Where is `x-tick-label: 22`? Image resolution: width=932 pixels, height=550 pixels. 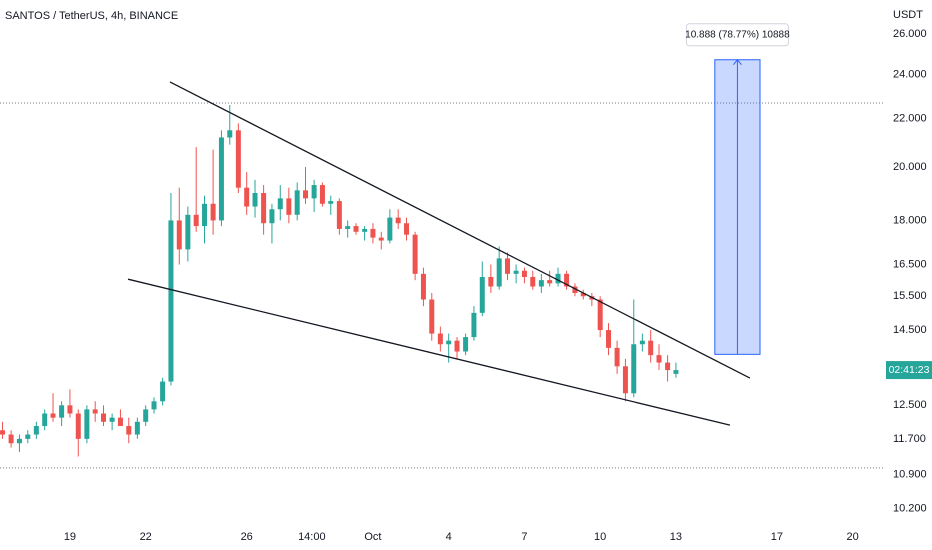
x-tick-label: 22 is located at coordinates (146, 537).